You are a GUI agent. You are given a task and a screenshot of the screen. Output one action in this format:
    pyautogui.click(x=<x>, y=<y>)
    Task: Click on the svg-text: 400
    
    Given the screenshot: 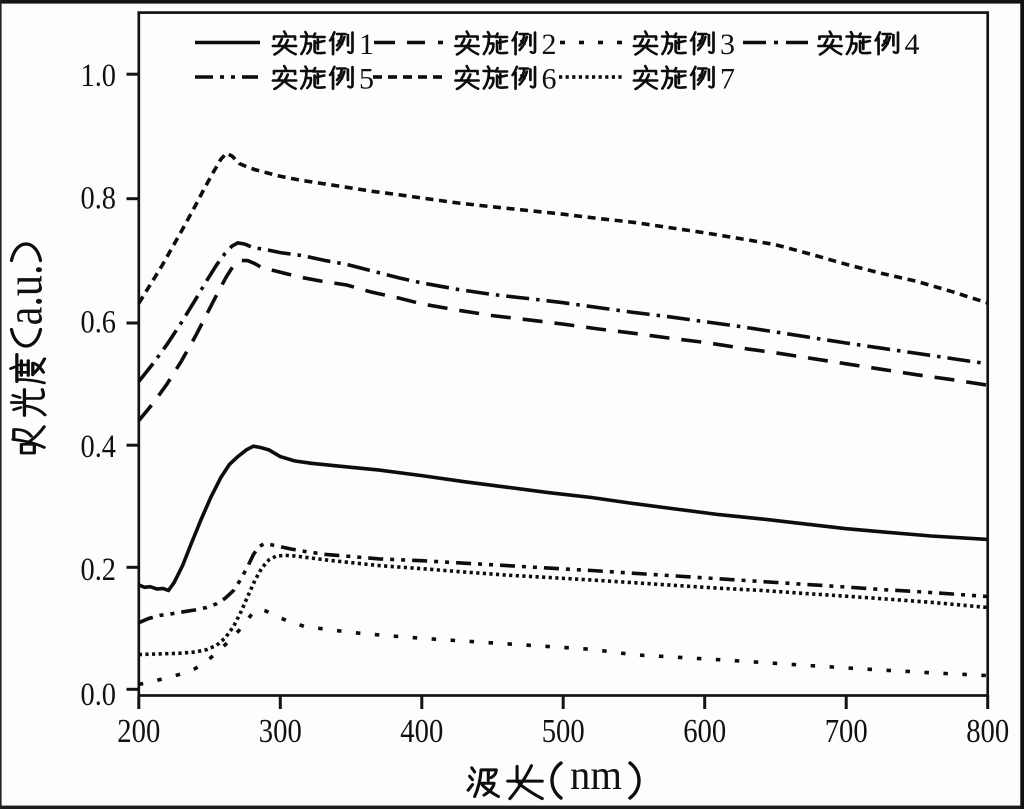 What is the action you would take?
    pyautogui.click(x=421, y=731)
    